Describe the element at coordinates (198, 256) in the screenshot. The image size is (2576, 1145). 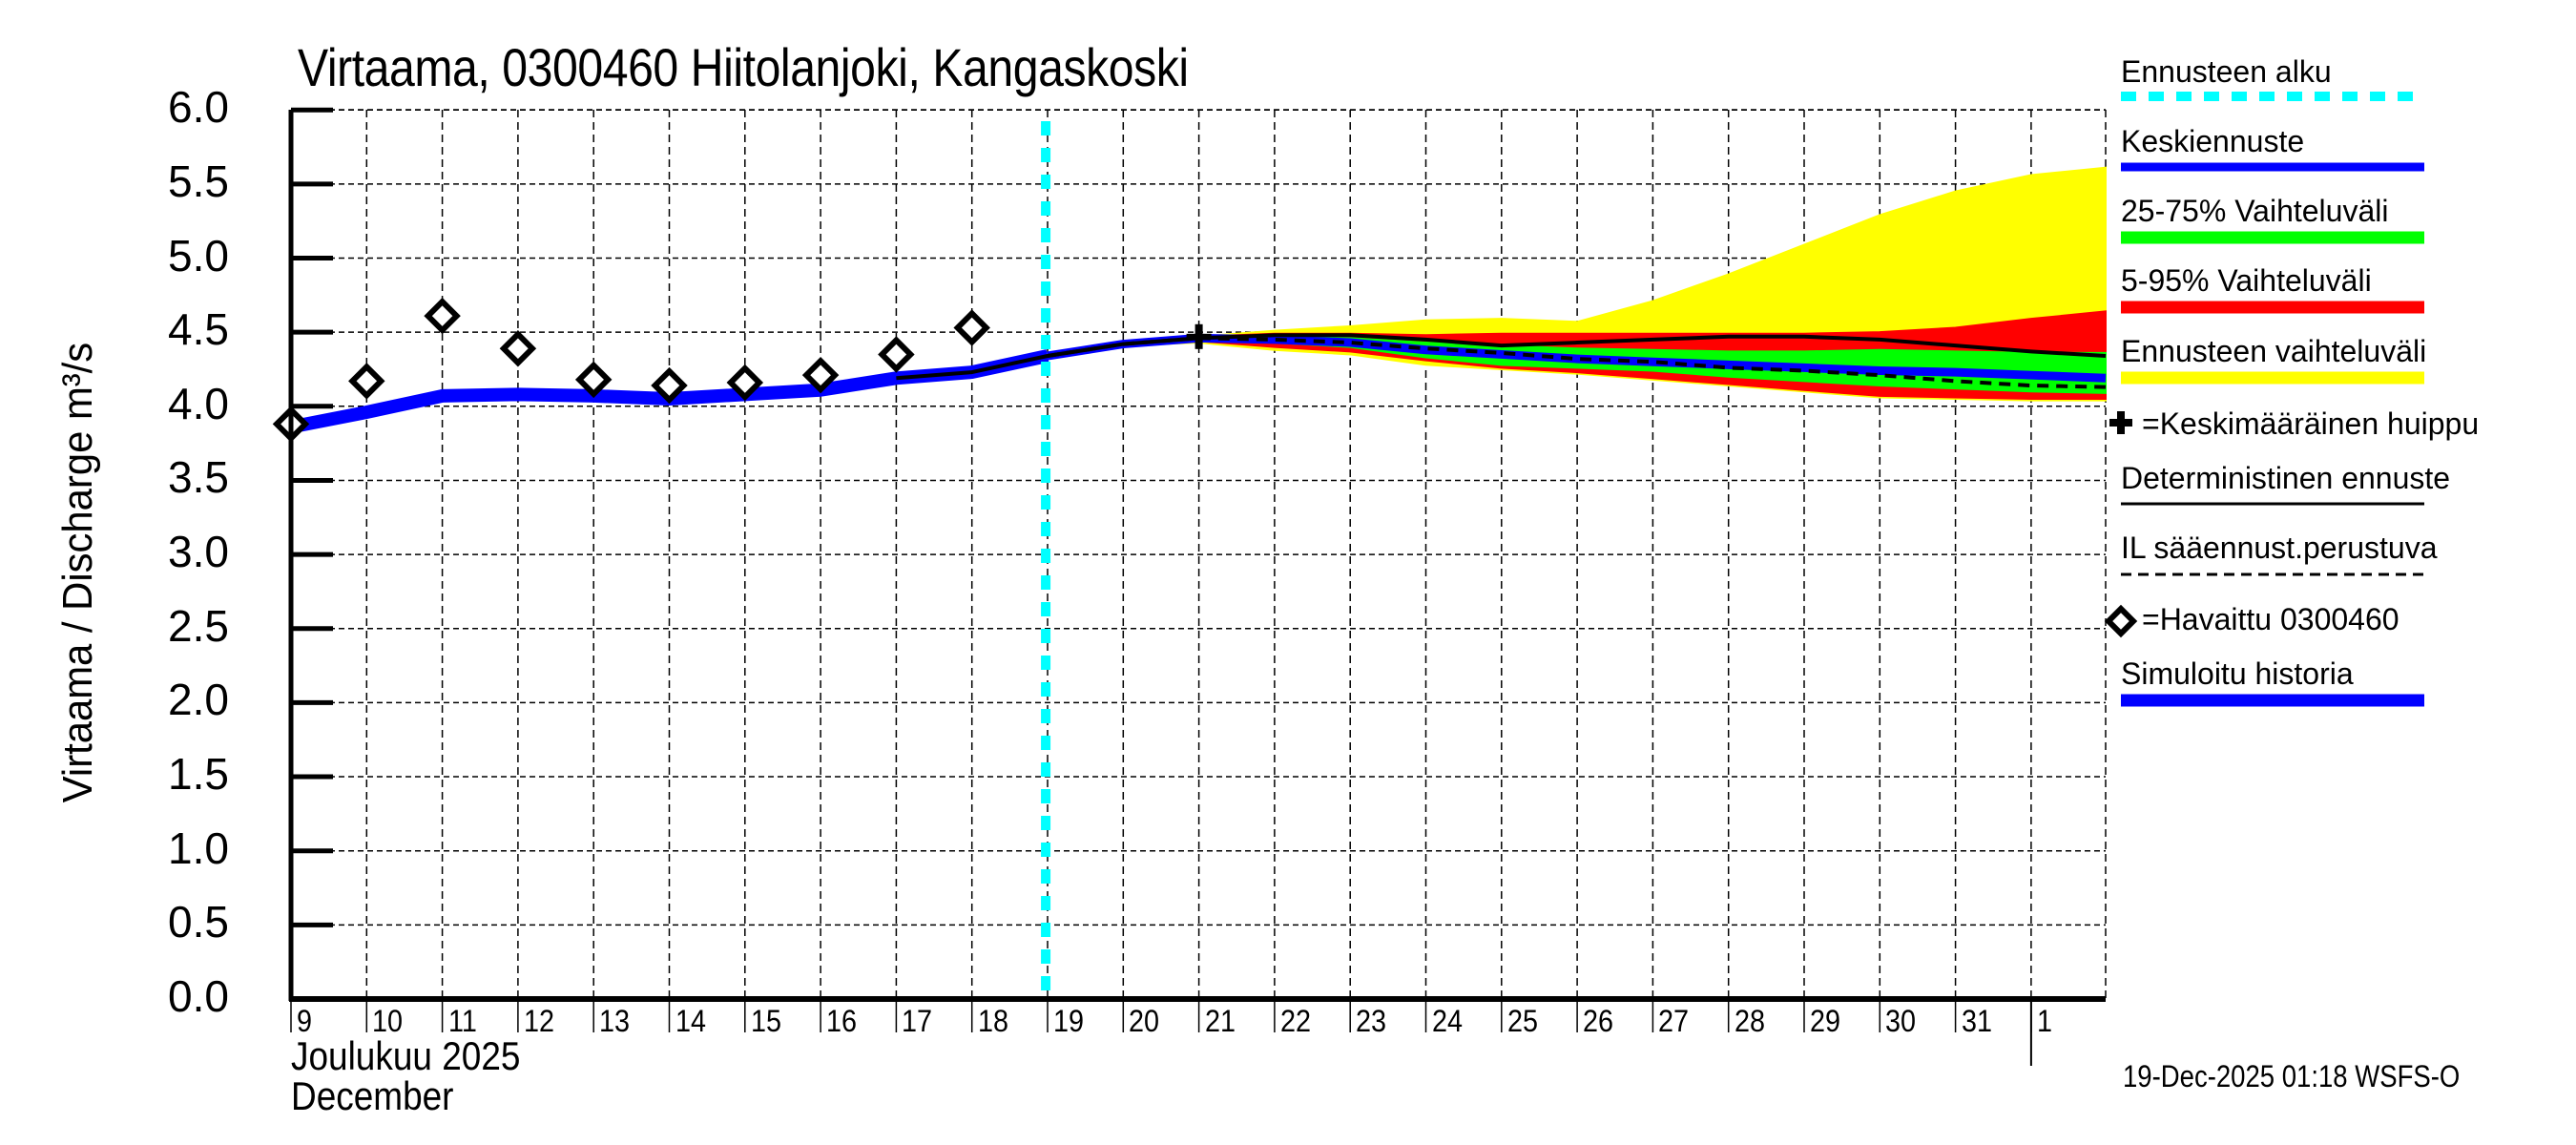
I see `y-tick-label: 5.0` at that location.